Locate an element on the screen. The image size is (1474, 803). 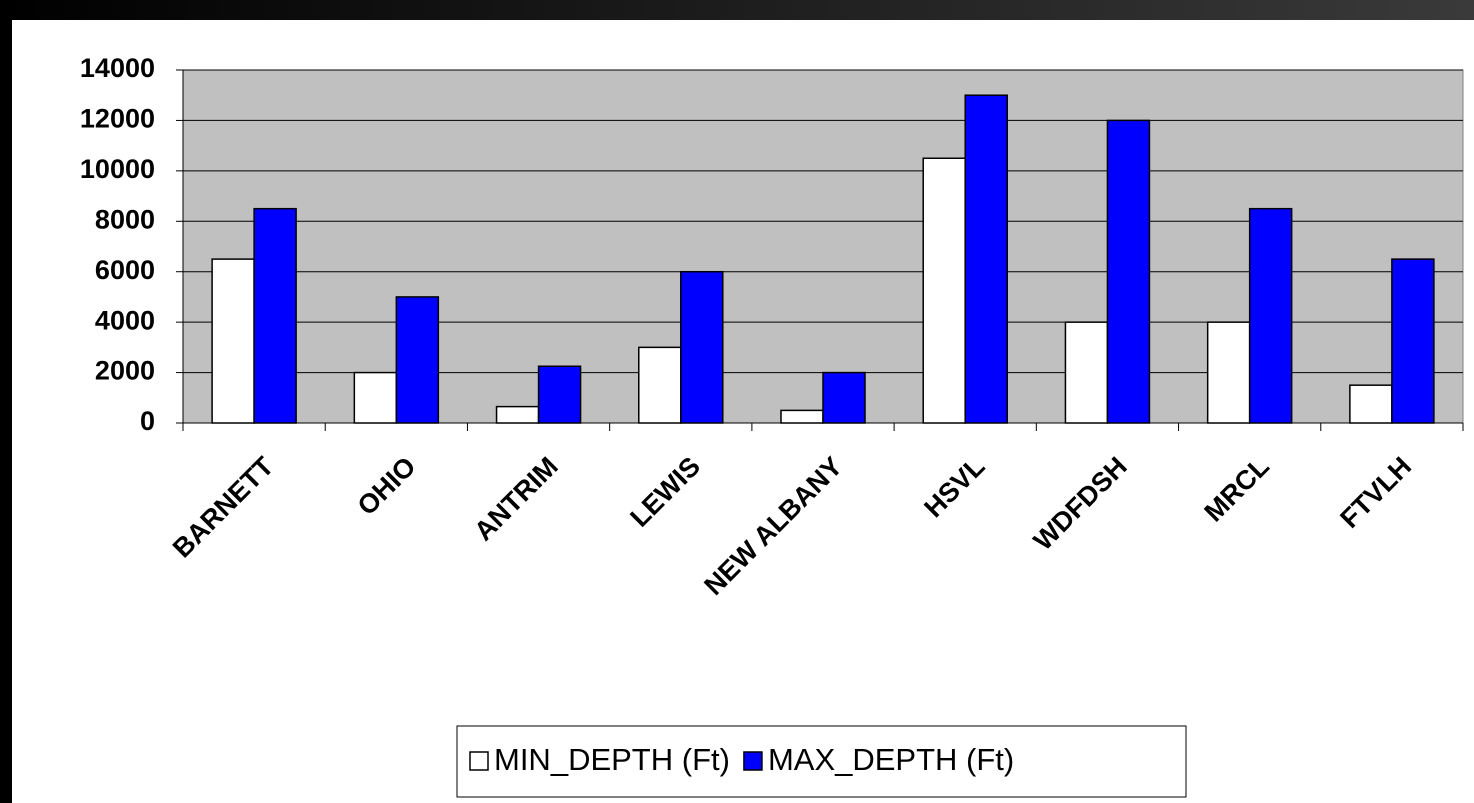
y-tick-label: 0 is located at coordinates (147, 421).